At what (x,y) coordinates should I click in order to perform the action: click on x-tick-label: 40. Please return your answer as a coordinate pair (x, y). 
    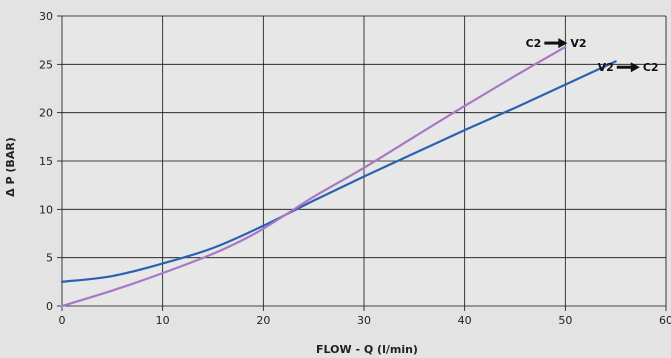
    Looking at the image, I should click on (465, 320).